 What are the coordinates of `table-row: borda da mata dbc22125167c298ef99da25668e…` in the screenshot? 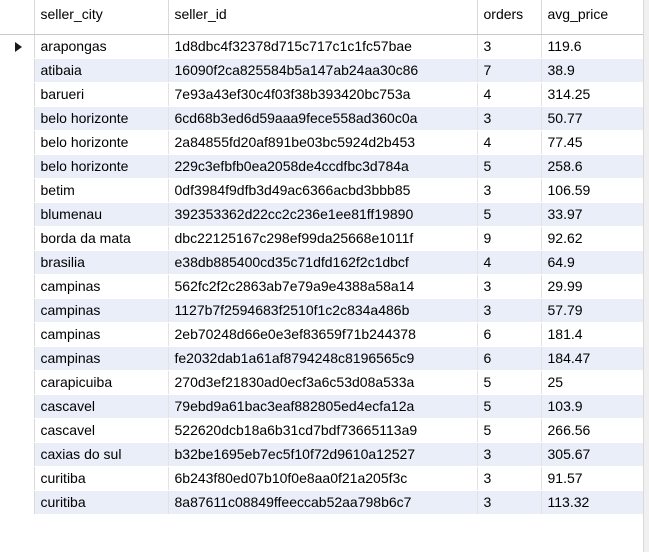 It's located at (322, 238).